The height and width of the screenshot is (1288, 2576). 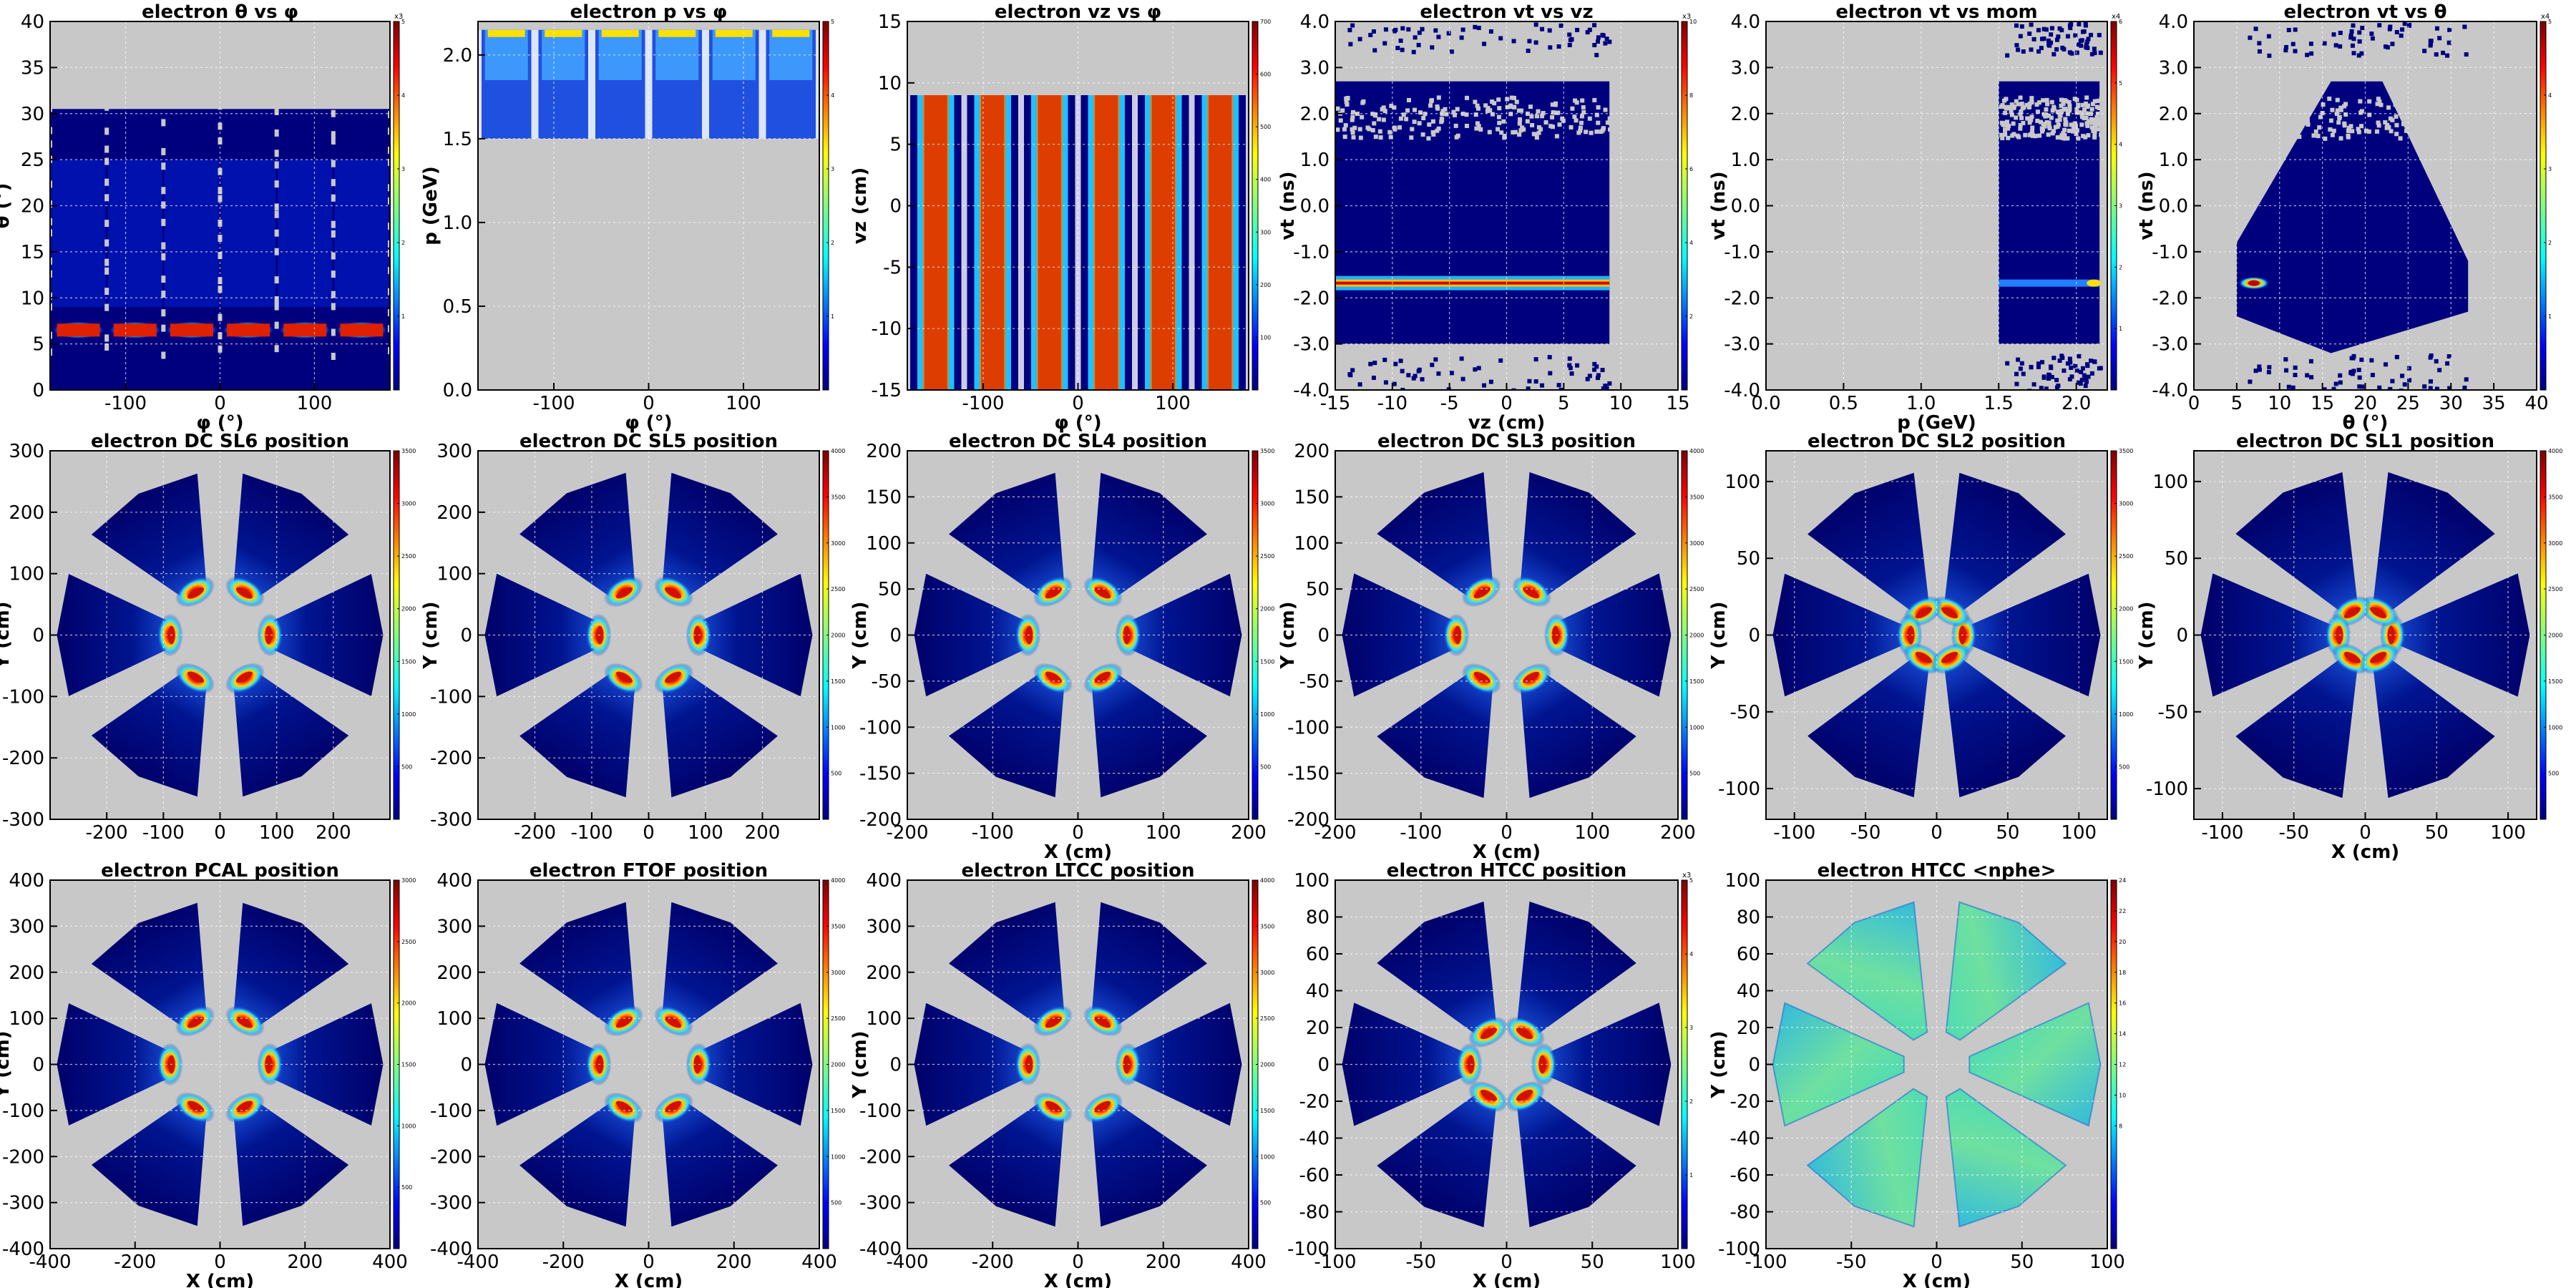 What do you see at coordinates (1318, 991) in the screenshot?
I see `y-tick-label: 40` at bounding box center [1318, 991].